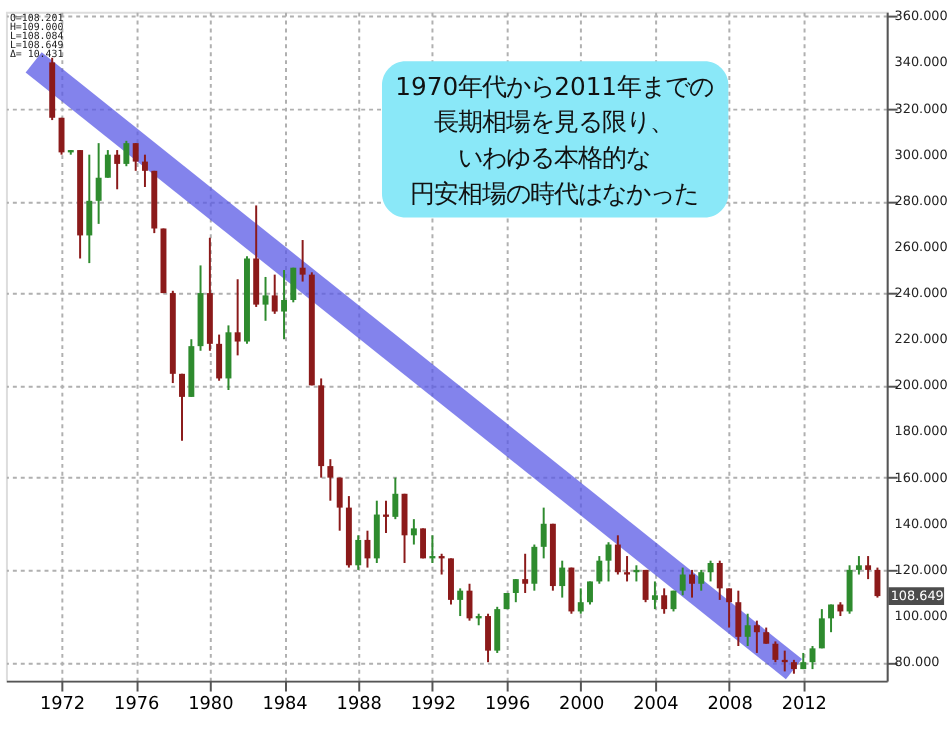 This screenshot has width=952, height=732. What do you see at coordinates (285, 705) in the screenshot?
I see `x-tick-label: 1984` at bounding box center [285, 705].